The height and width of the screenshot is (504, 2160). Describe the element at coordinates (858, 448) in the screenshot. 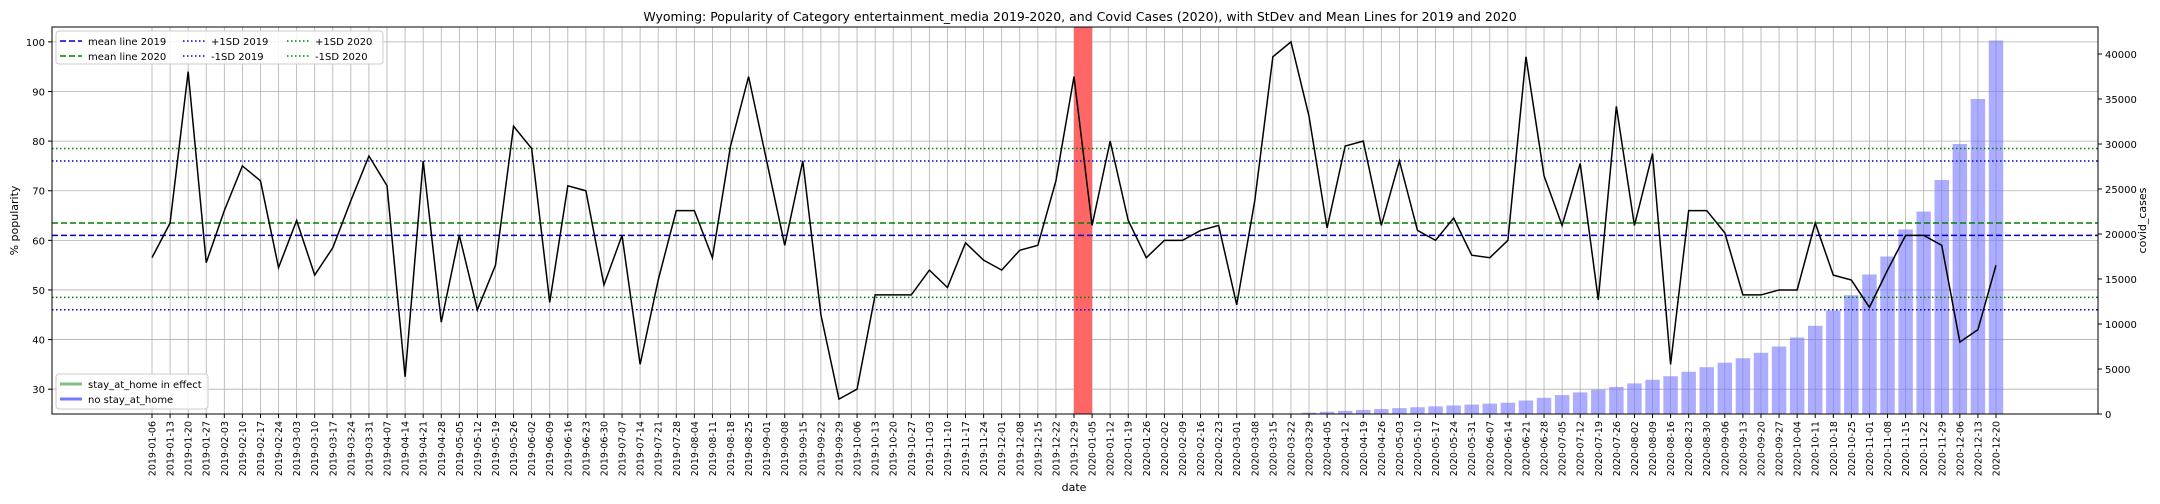

I see `x-tick-label: 2019-10-06` at that location.